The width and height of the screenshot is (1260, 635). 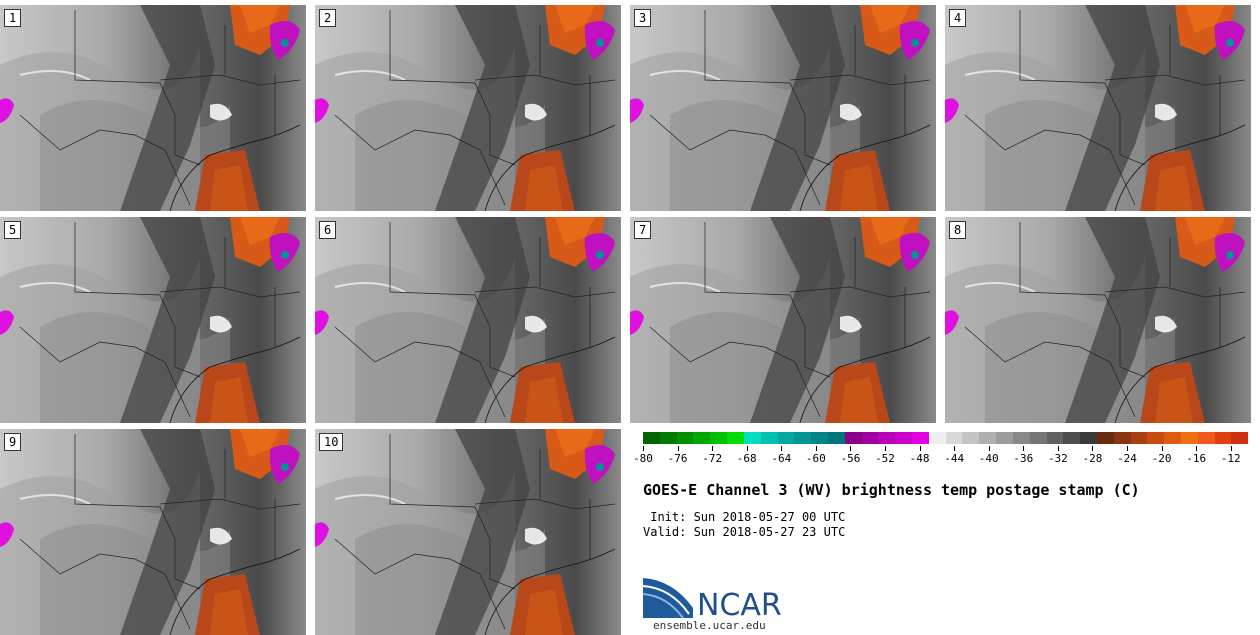 What do you see at coordinates (13, 230) in the screenshot?
I see `panel-number: 5` at bounding box center [13, 230].